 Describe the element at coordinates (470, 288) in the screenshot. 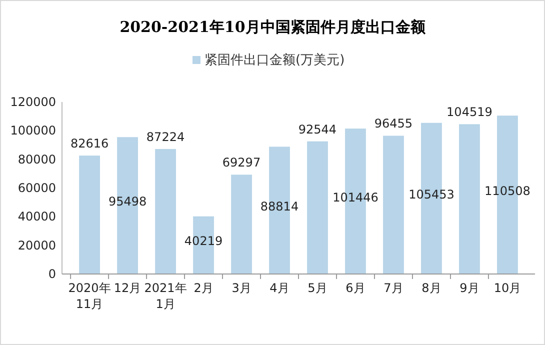

I see `x-tick-label: 9月` at that location.